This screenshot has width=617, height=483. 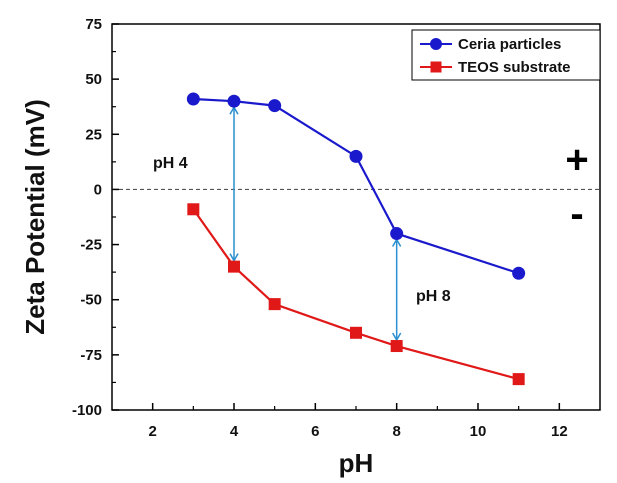 What do you see at coordinates (91, 245) in the screenshot?
I see `y-tick-label: -25` at bounding box center [91, 245].